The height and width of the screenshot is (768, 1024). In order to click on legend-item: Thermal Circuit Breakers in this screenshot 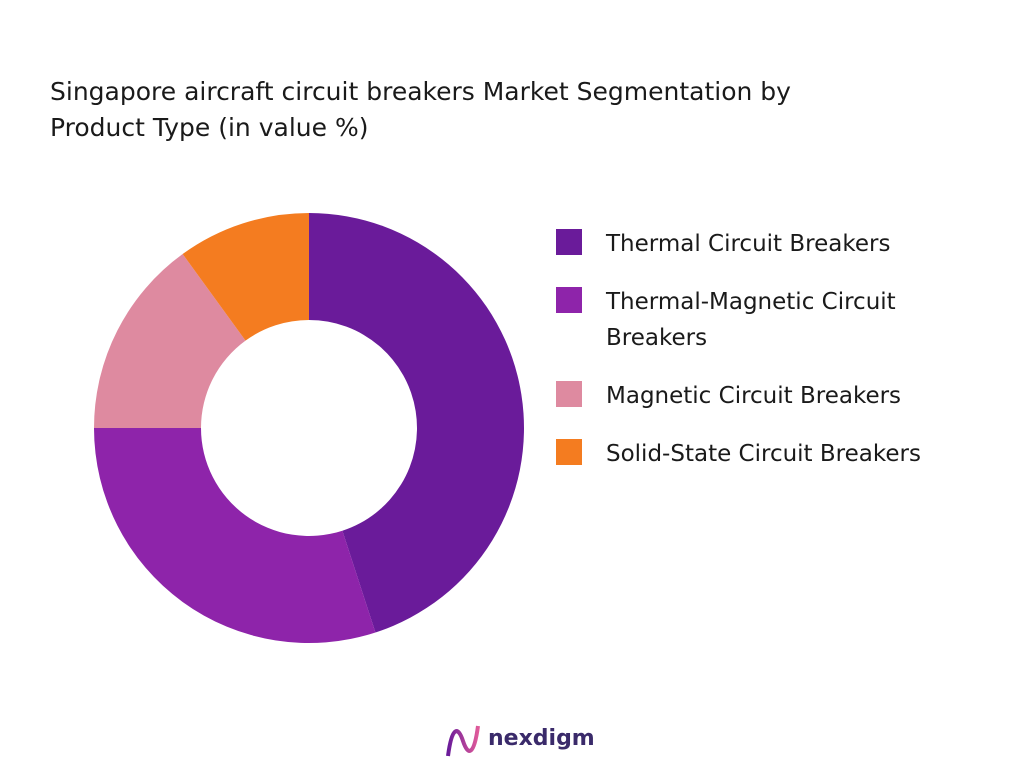, I will do `click(781, 244)`.